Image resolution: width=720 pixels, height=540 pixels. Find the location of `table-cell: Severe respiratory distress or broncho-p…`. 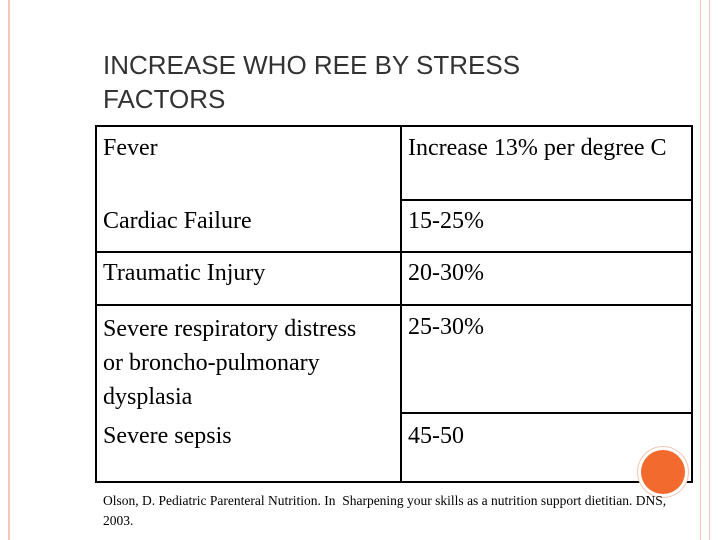

table-cell: Severe respiratory distress or broncho-p… is located at coordinates (230, 363).